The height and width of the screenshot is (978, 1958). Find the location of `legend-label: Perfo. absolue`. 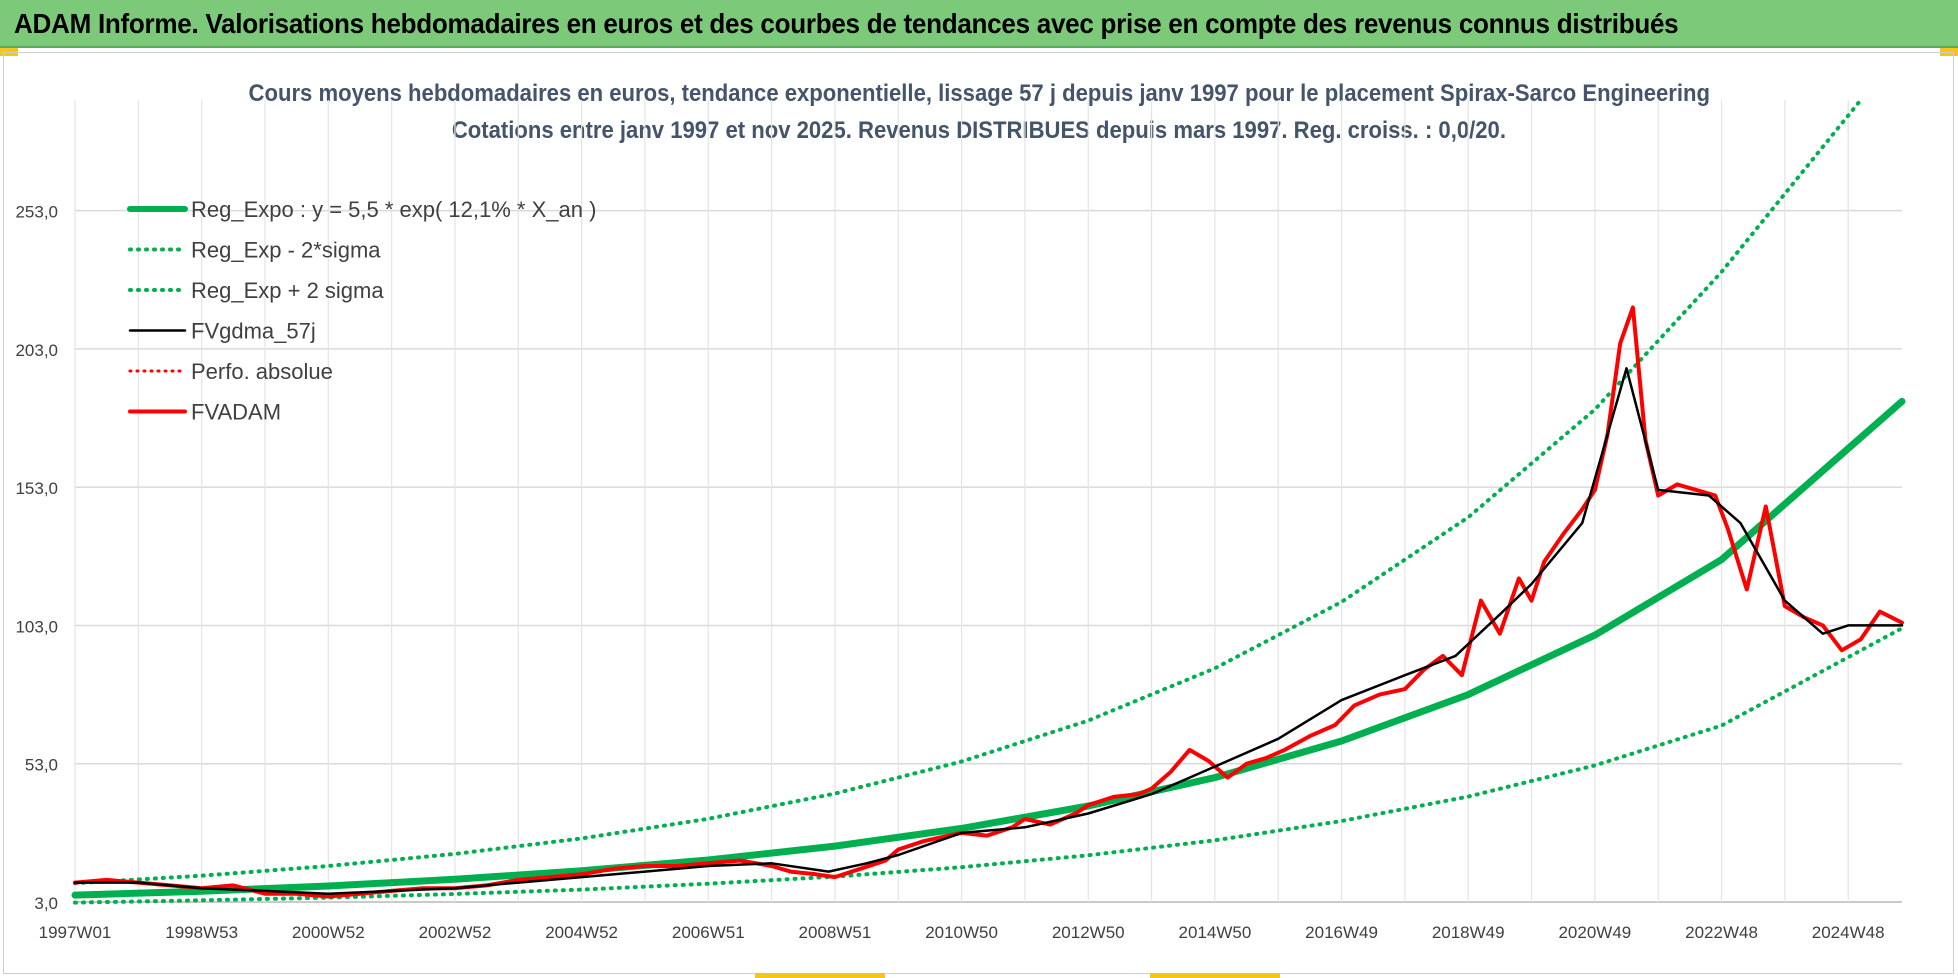

legend-label: Perfo. absolue is located at coordinates (262, 371).